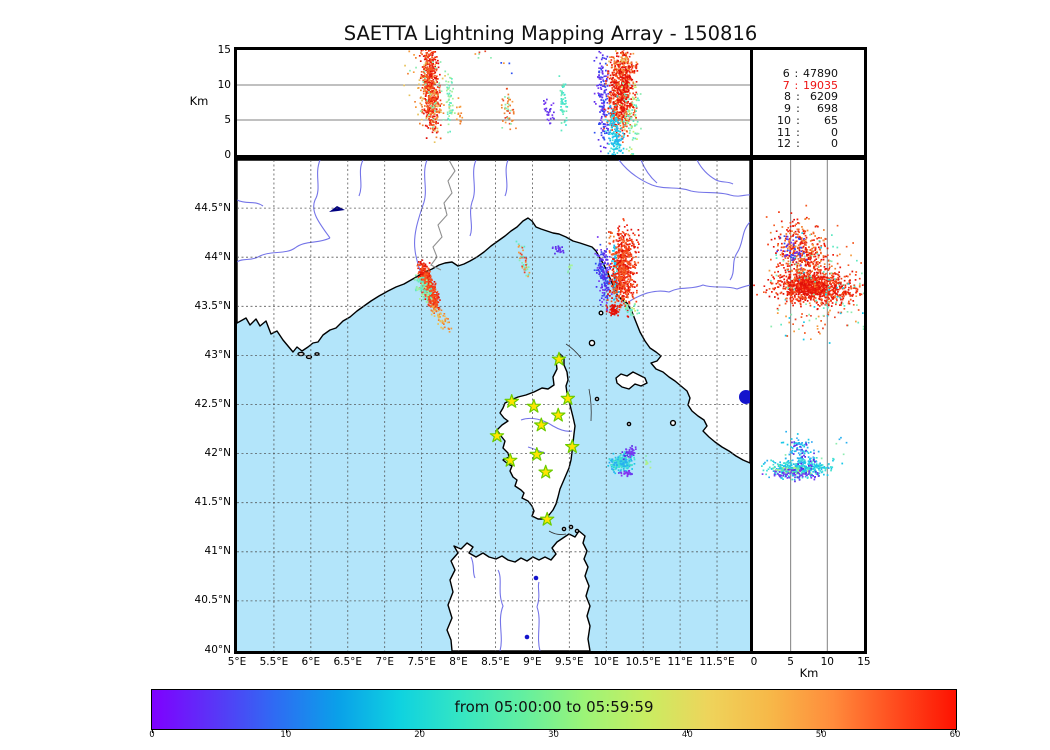  Describe the element at coordinates (955, 735) in the screenshot. I see `colorbar-tick-label: 60` at that location.